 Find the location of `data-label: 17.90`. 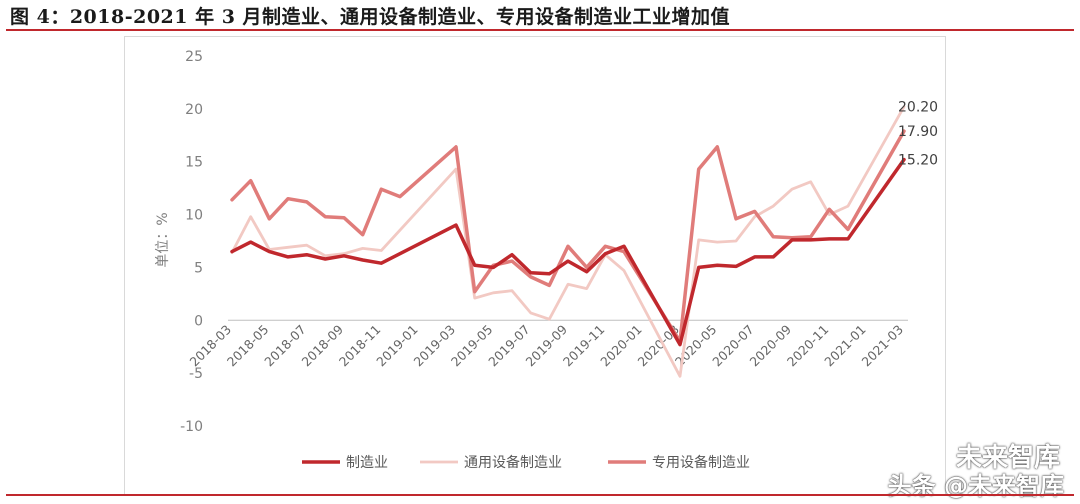

data-label: 17.90 is located at coordinates (918, 132).